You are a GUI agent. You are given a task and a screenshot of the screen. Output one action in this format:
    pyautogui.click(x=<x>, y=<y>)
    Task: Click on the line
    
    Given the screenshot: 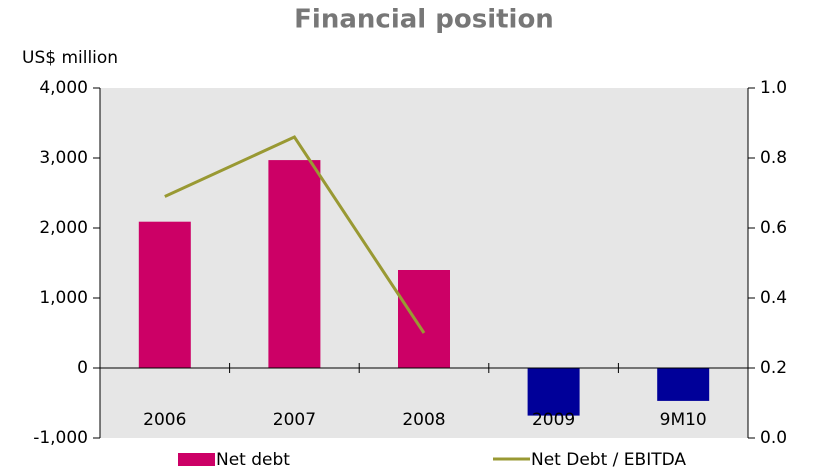 What is the action you would take?
    pyautogui.click(x=295, y=234)
    